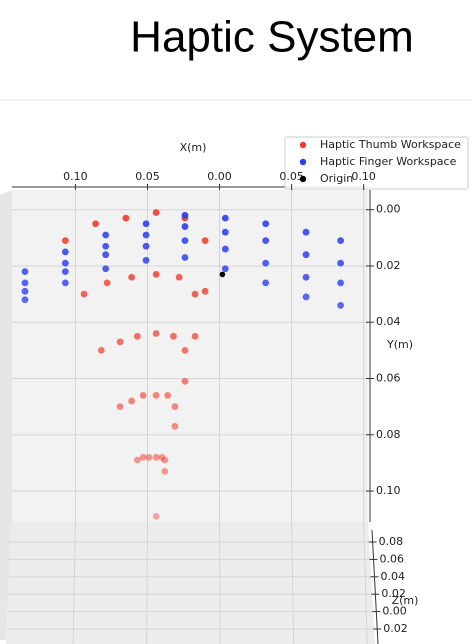 Image resolution: width=472 pixels, height=644 pixels. Describe the element at coordinates (392, 576) in the screenshot. I see `z-tick-label: 0.04` at that location.